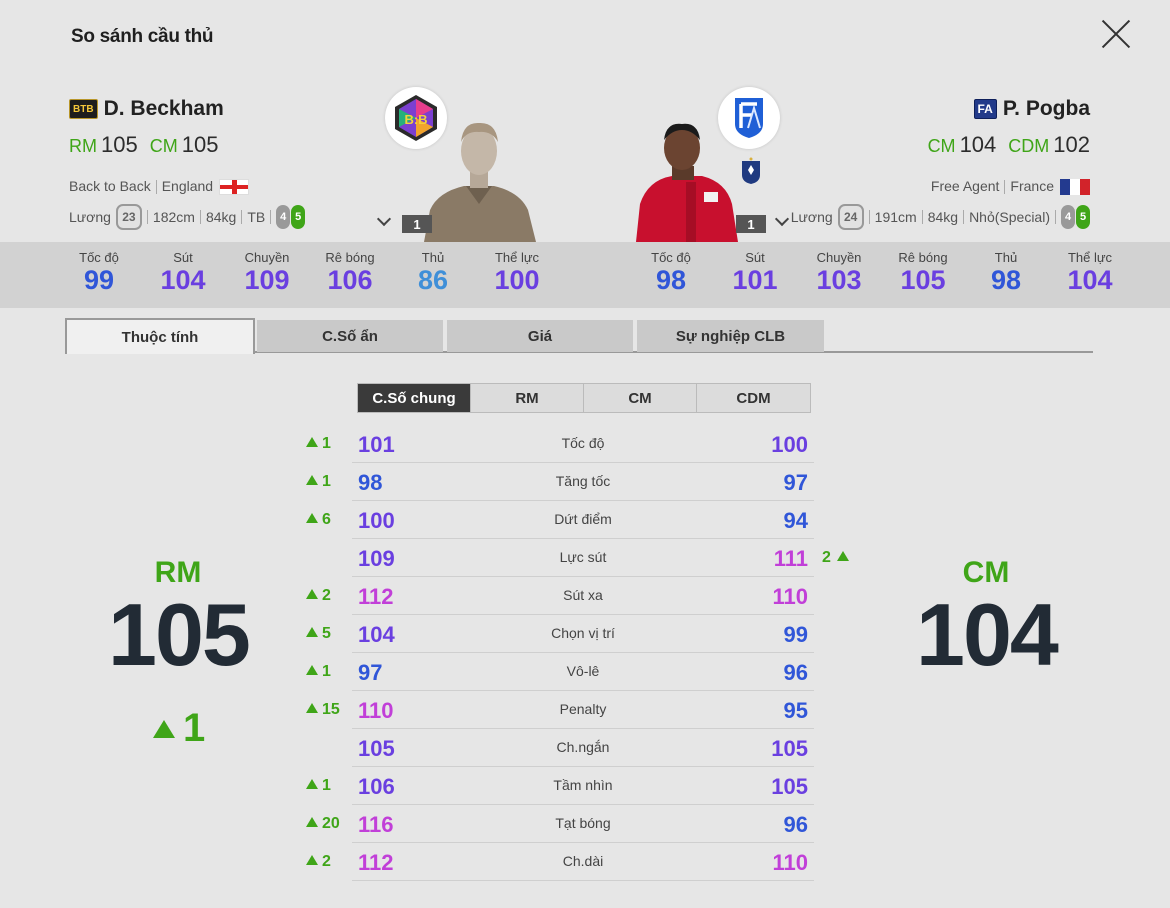  I want to click on level-badge: 1, so click(751, 224).